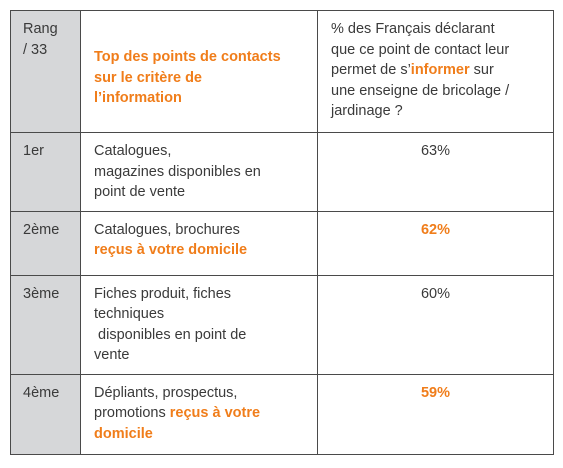 The image size is (563, 468). Describe the element at coordinates (420, 90) in the screenshot. I see `question-line: une enseigne de bricolage /` at that location.